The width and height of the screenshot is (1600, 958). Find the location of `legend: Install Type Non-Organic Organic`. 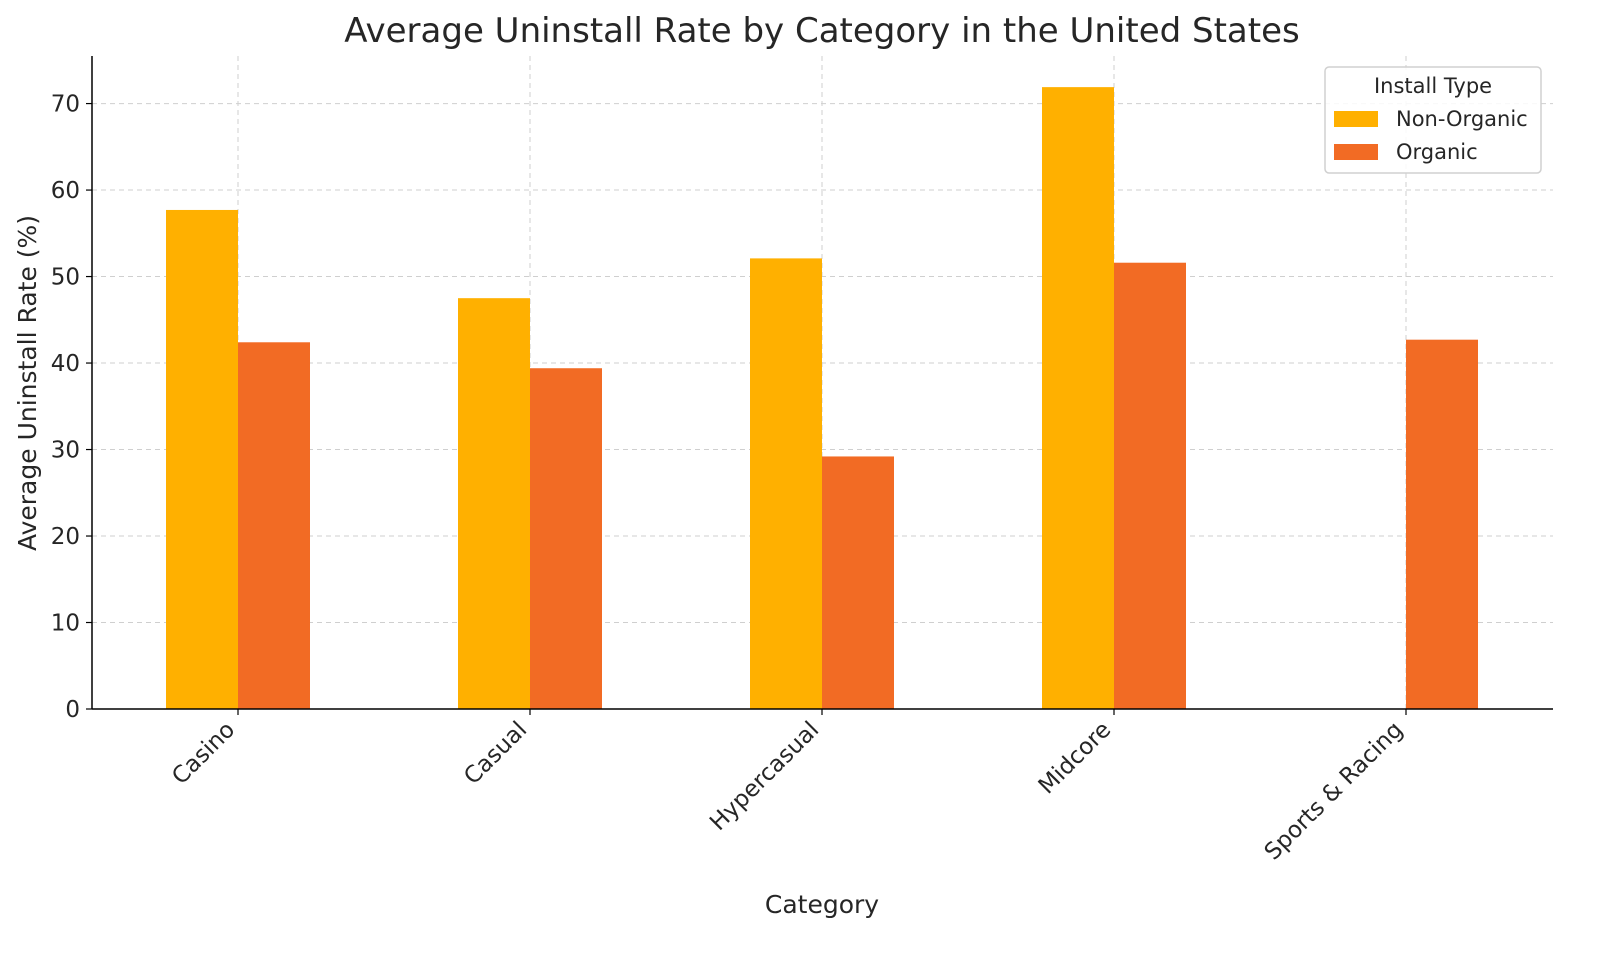

legend: Install Type Non-Organic Organic is located at coordinates (1433, 120).